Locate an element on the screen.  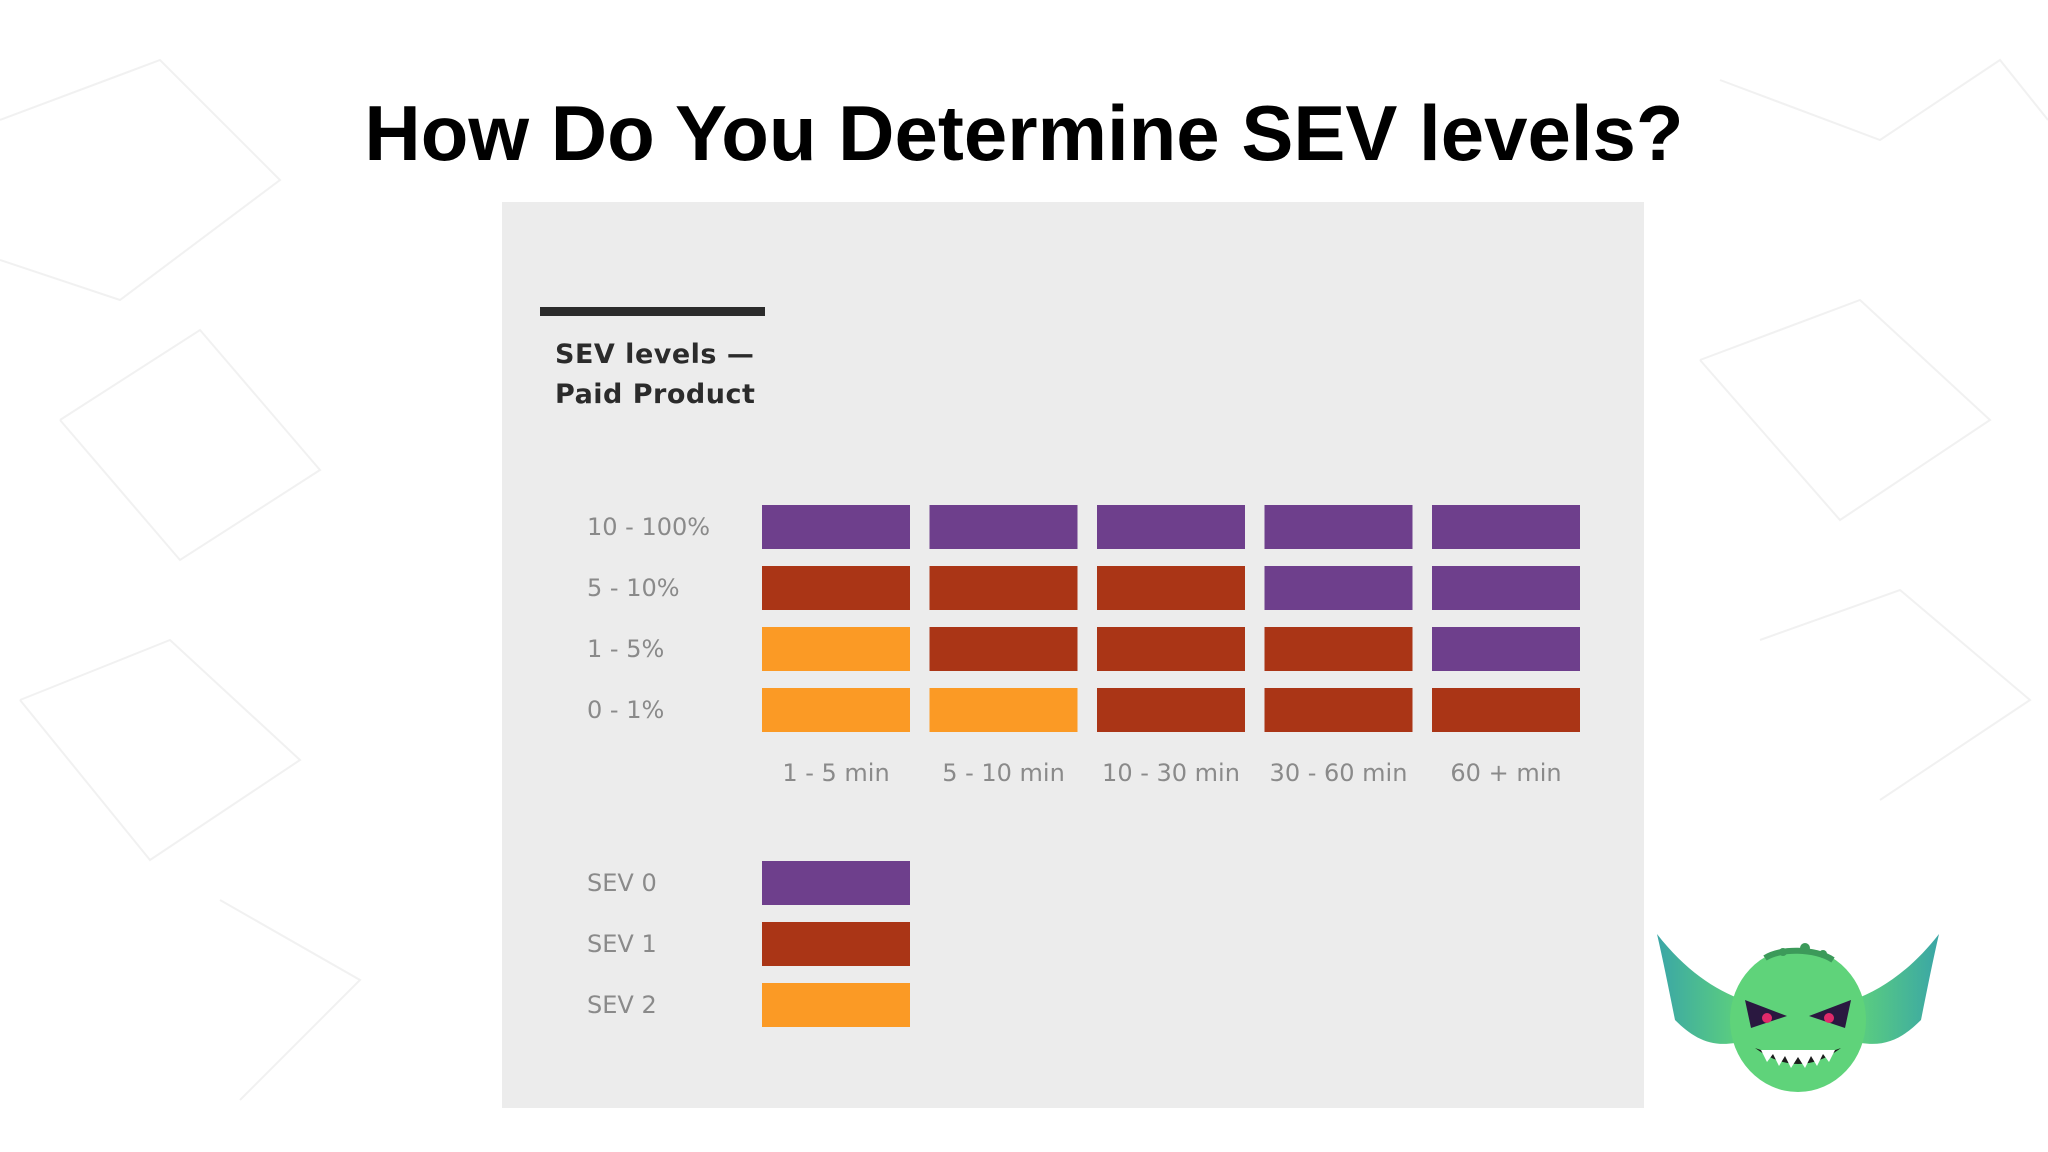
goblin-mascot-icon is located at coordinates (1798, 1013).